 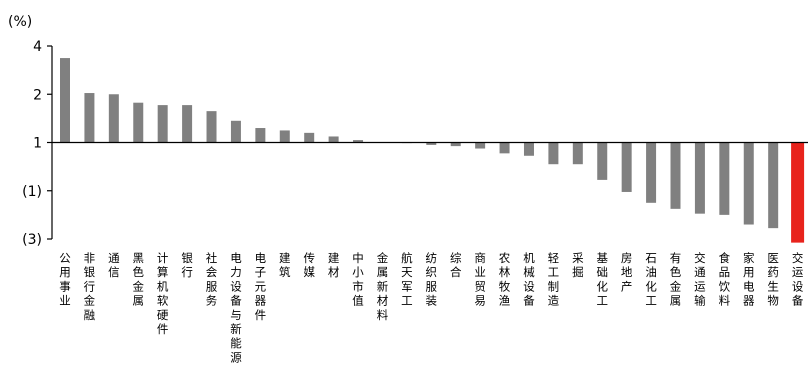 I want to click on category-label: 纺织服装, so click(x=432, y=279).